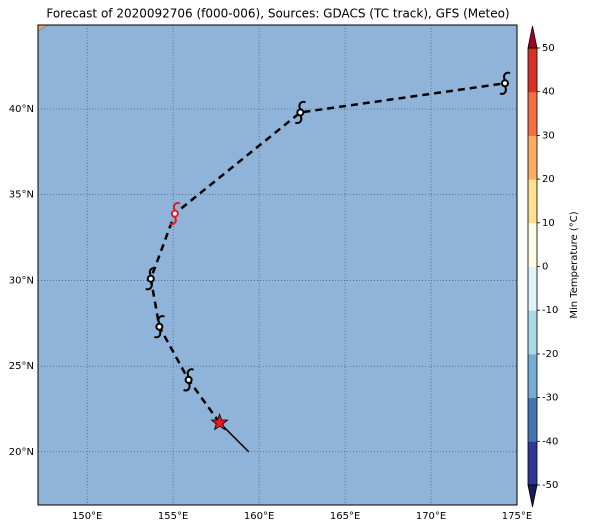 Image resolution: width=592 pixels, height=529 pixels. Describe the element at coordinates (345, 516) in the screenshot. I see `x-tick-label: 165°E` at that location.